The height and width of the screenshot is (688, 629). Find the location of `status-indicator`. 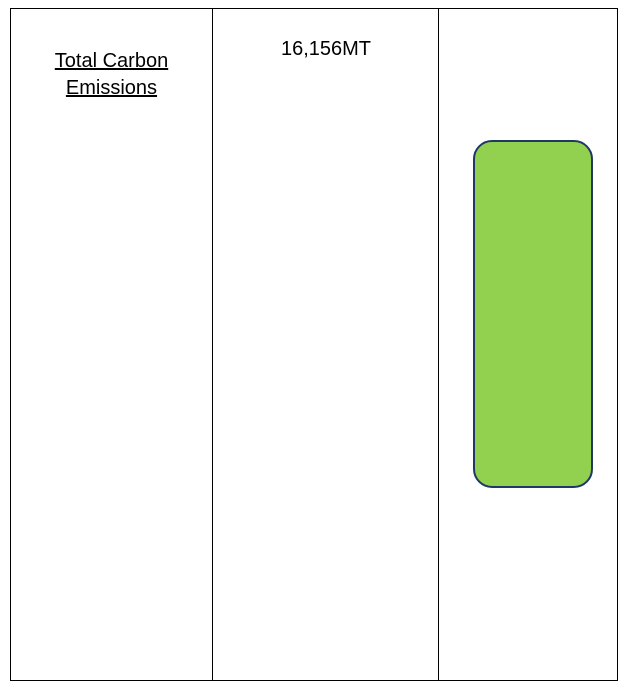

status-indicator is located at coordinates (533, 314).